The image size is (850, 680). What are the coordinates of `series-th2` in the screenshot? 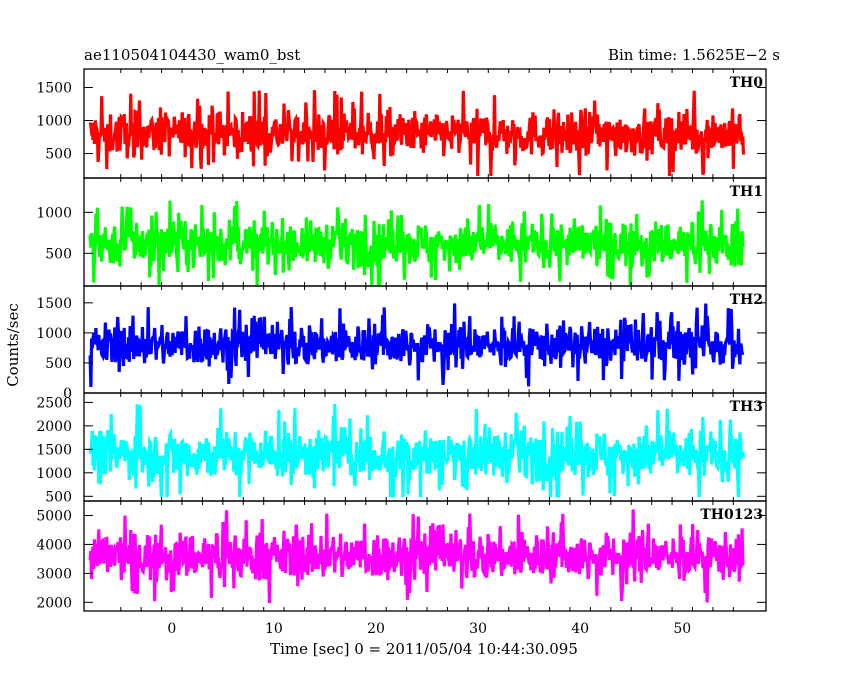 It's located at (416, 345).